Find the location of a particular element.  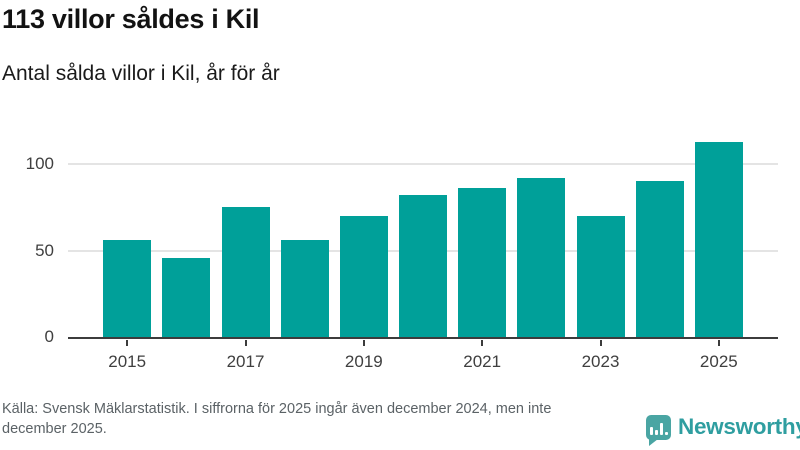

x-tick-2019 is located at coordinates (363, 343).